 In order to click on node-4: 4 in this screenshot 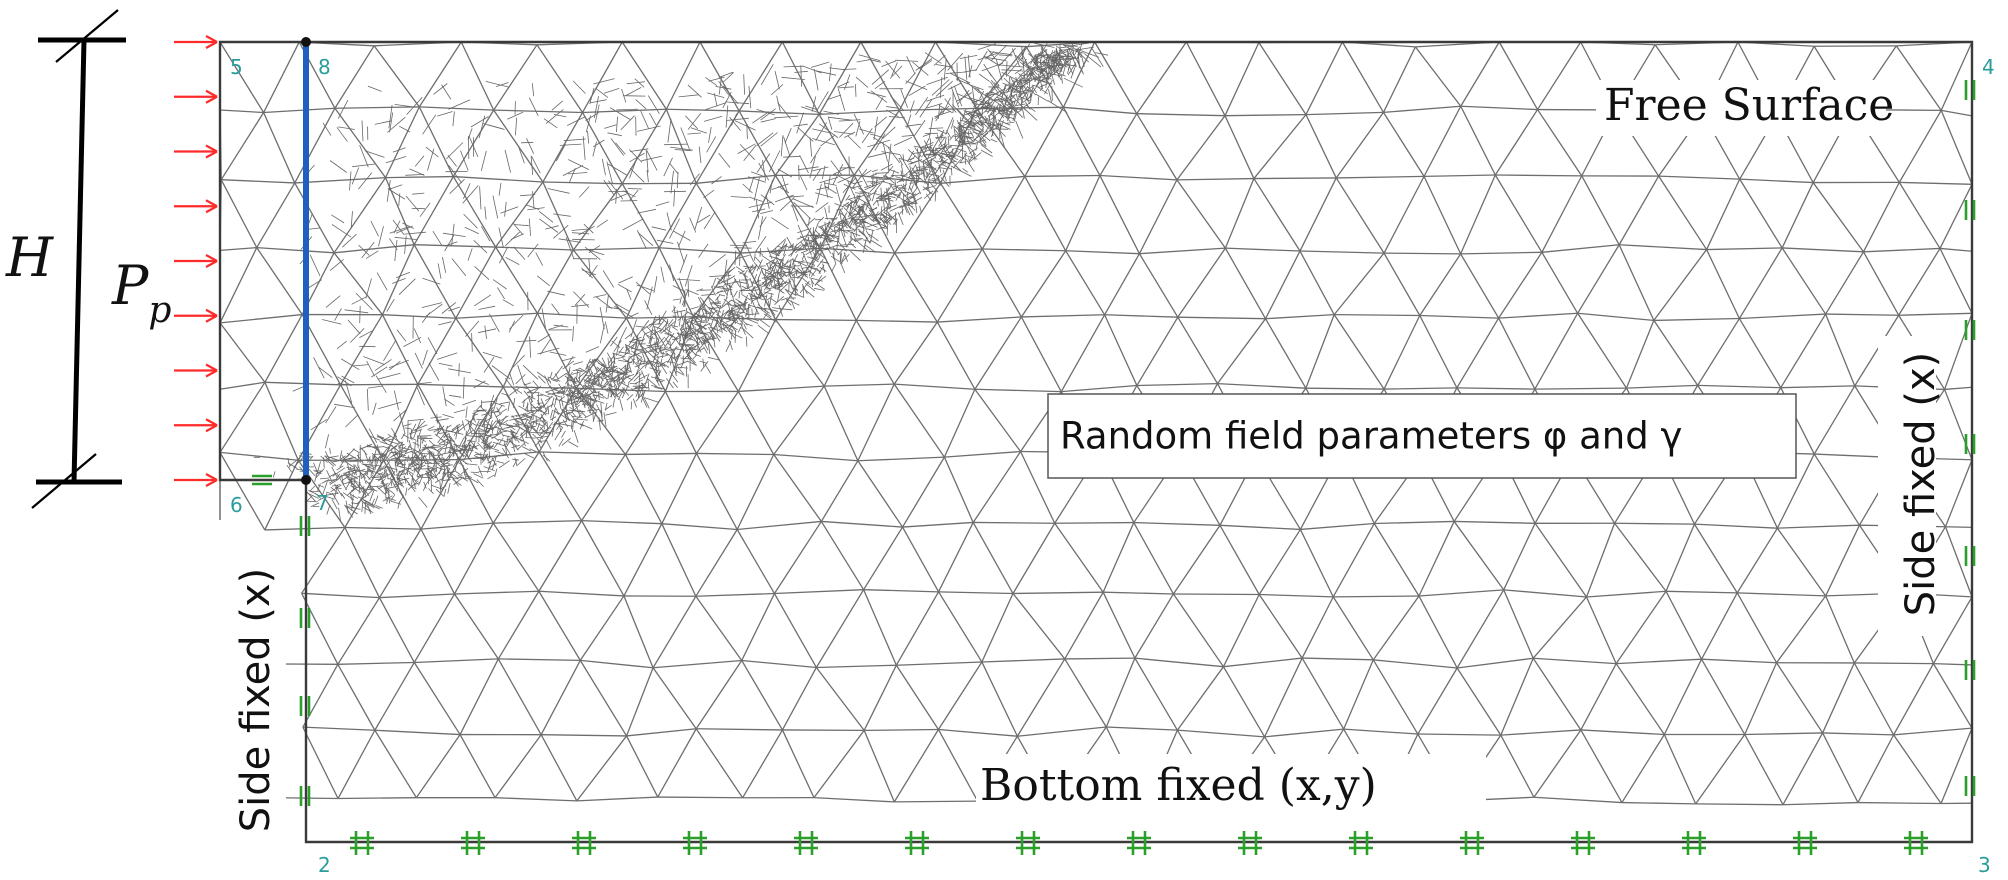, I will do `click(1988, 67)`.